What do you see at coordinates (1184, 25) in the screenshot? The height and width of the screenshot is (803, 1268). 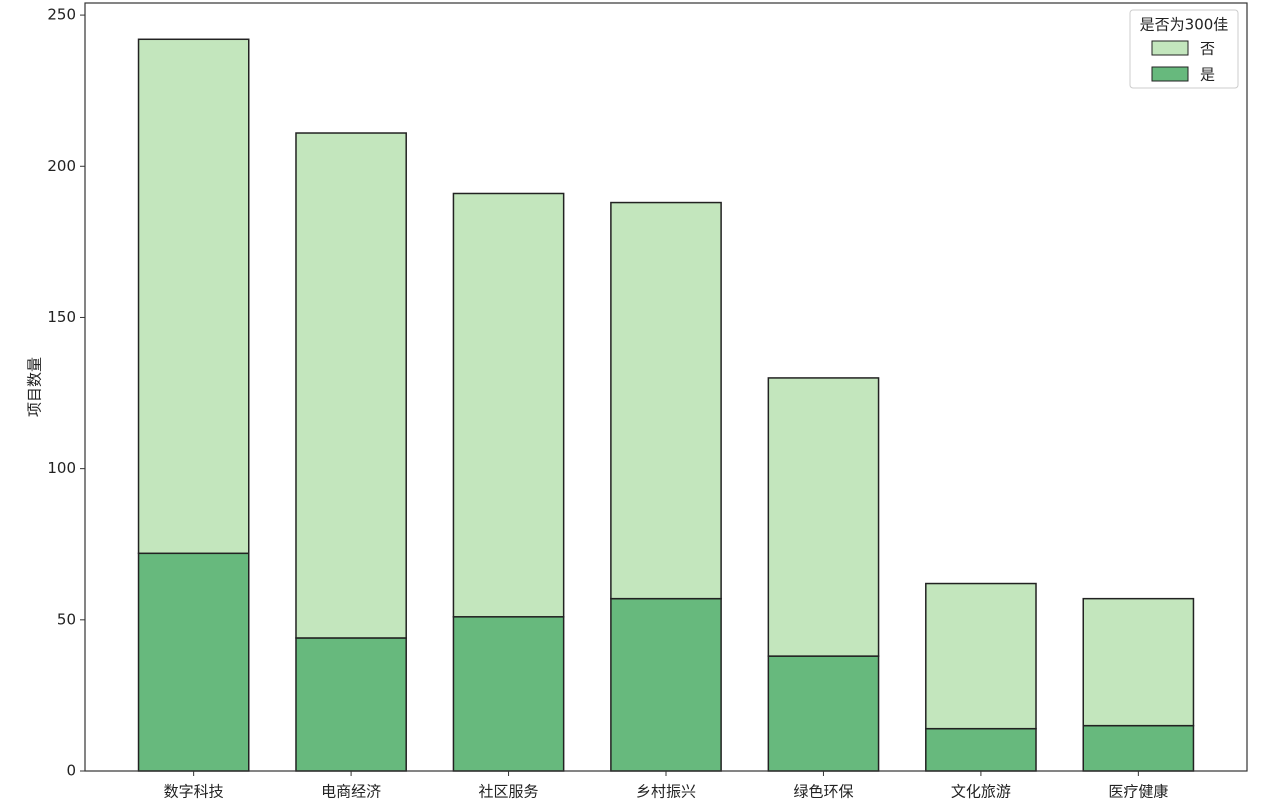 I see `legend-title: 是否为300佳` at bounding box center [1184, 25].